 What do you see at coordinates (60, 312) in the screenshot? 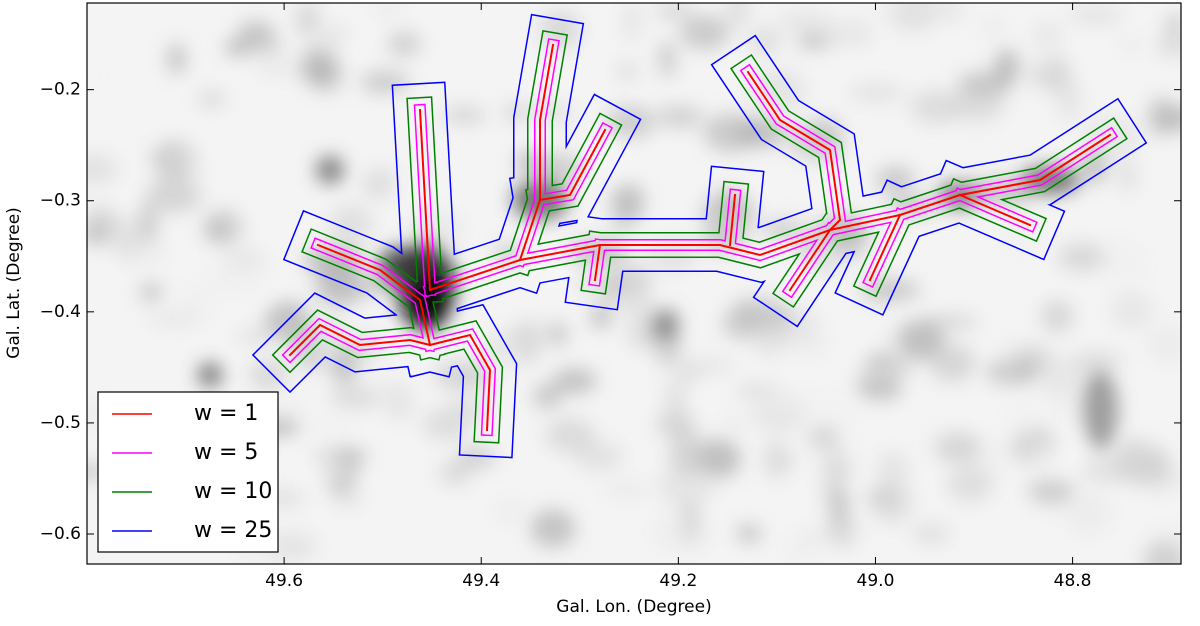
I see `y-tick-label: −0.4` at bounding box center [60, 312].